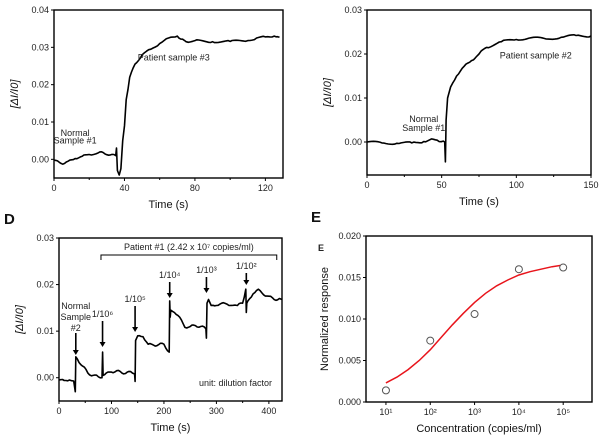 This screenshot has width=600, height=438. Describe the element at coordinates (189, 257) in the screenshot. I see `bracket` at that location.